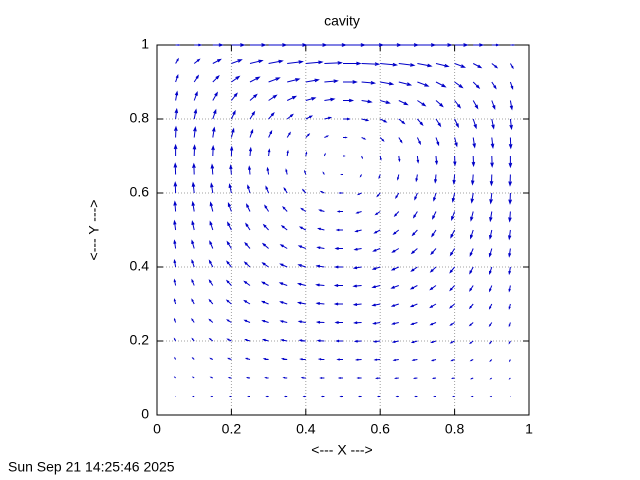 The image size is (640, 480). I want to click on x-tick-label: 0.2, so click(232, 429).